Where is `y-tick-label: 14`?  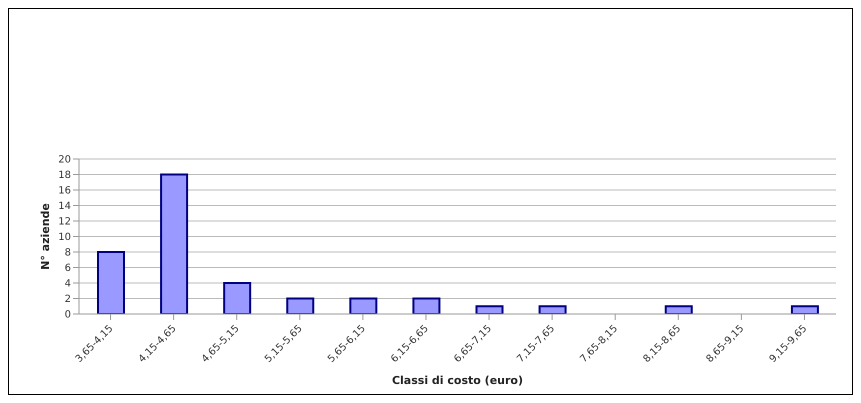
y-tick-label: 14 is located at coordinates (64, 206).